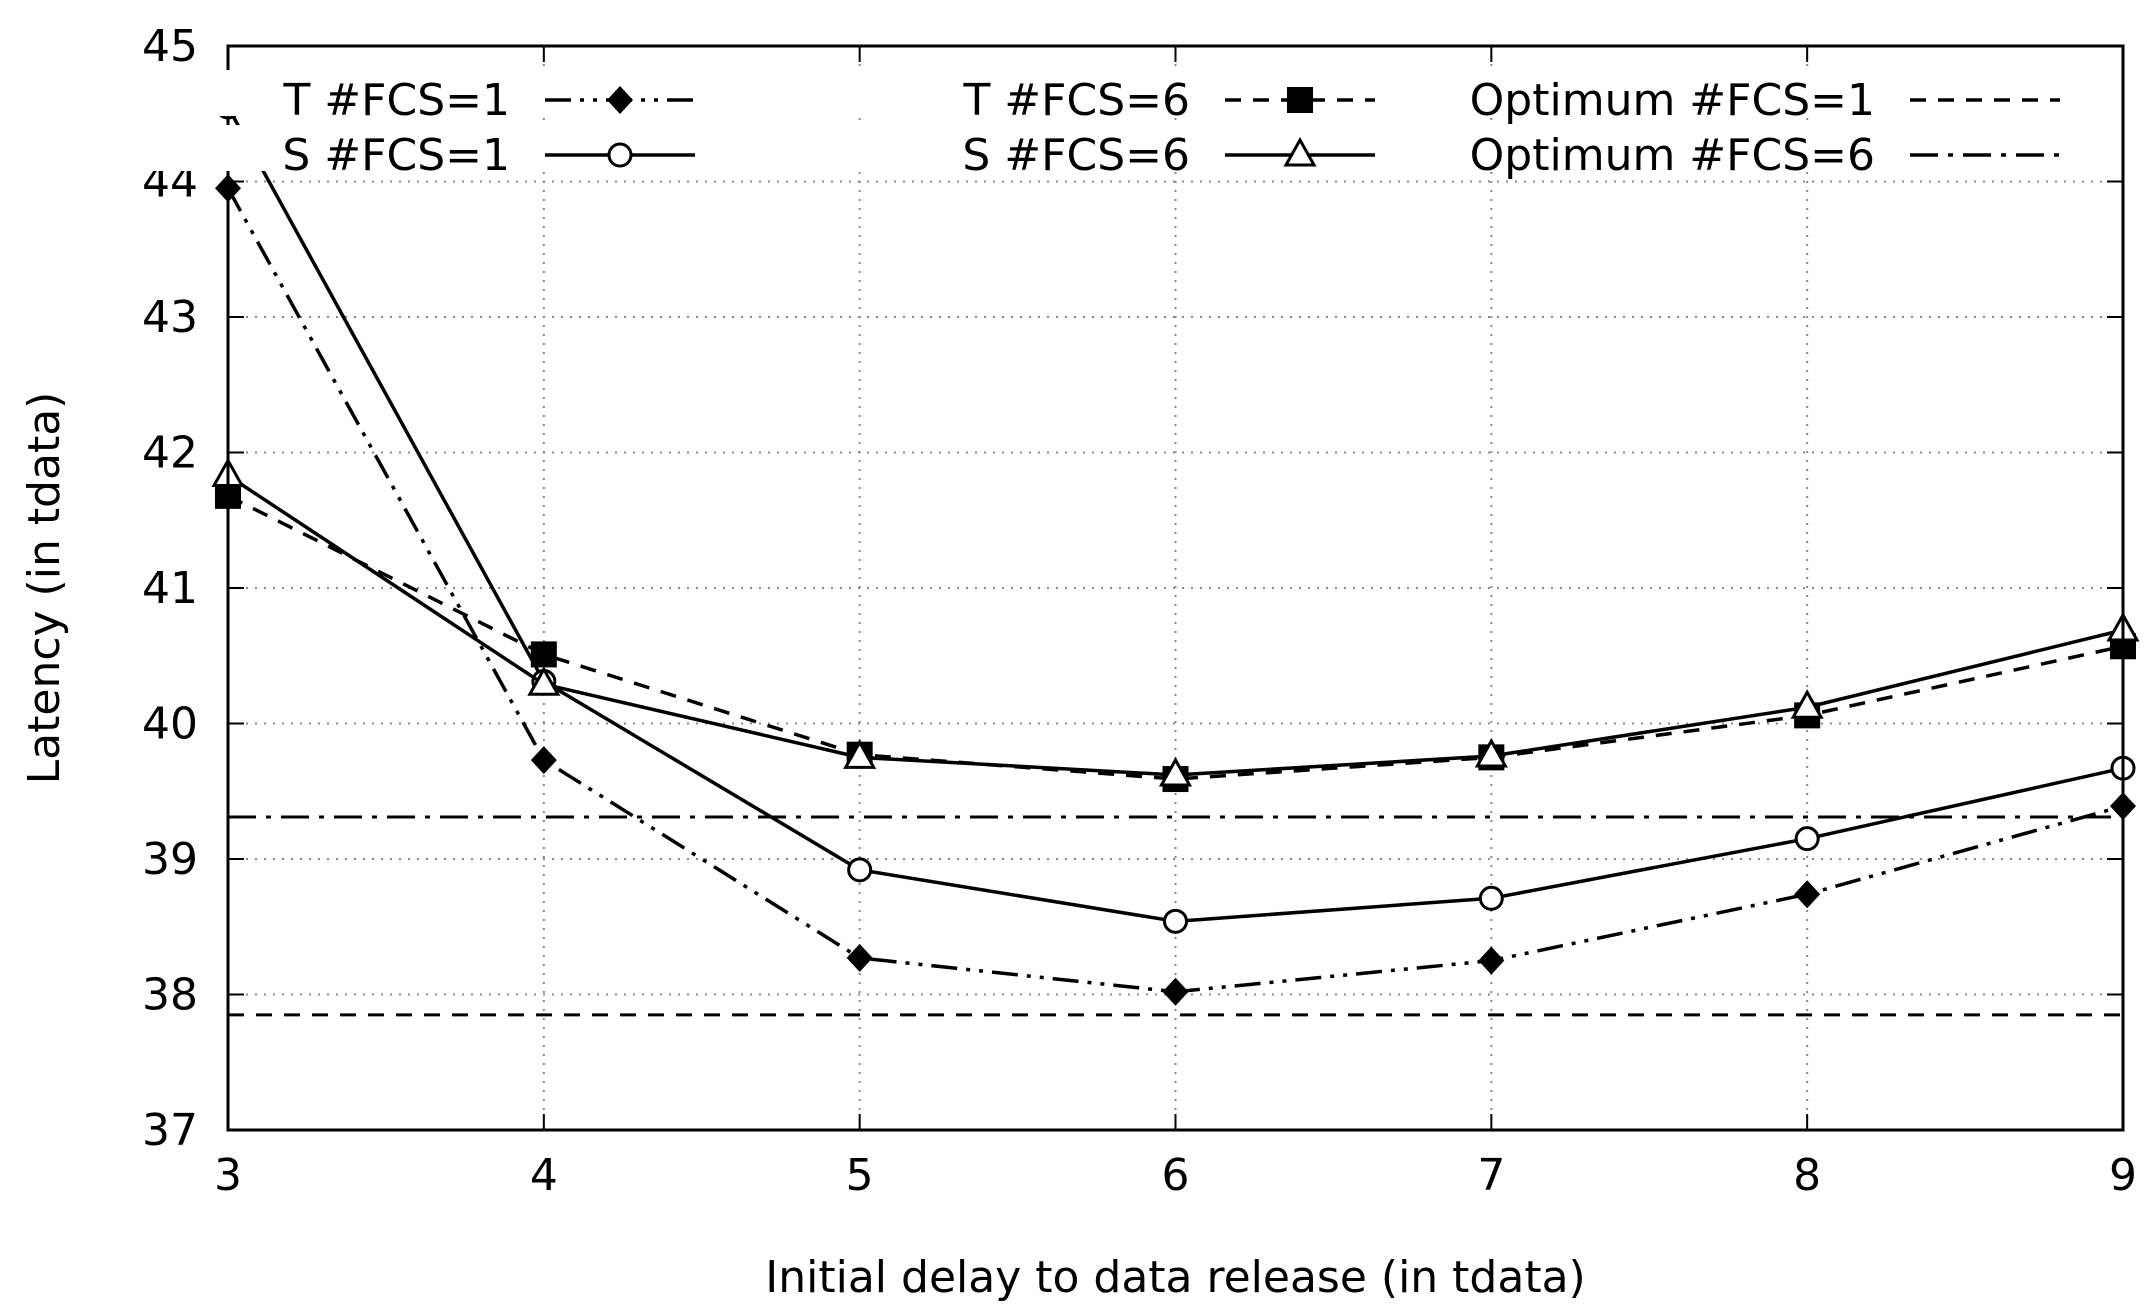 The height and width of the screenshot is (1305, 2155). Describe the element at coordinates (1076, 100) in the screenshot. I see `legend-label-t6: T #FCS=6` at that location.